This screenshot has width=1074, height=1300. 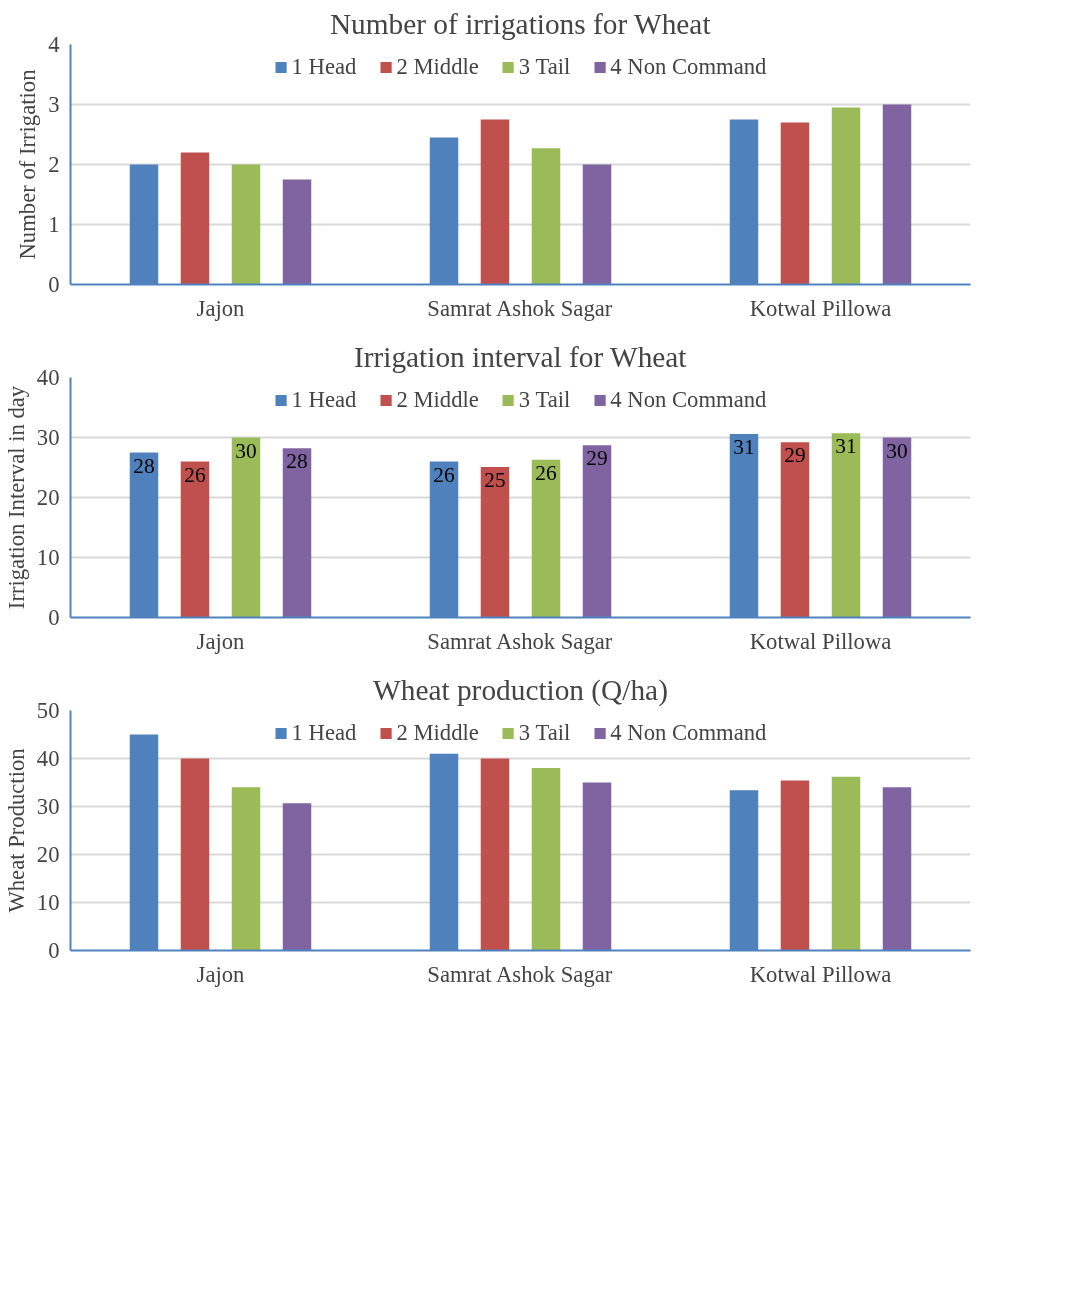 What do you see at coordinates (54, 104) in the screenshot?
I see `y-tick-label: 3` at bounding box center [54, 104].